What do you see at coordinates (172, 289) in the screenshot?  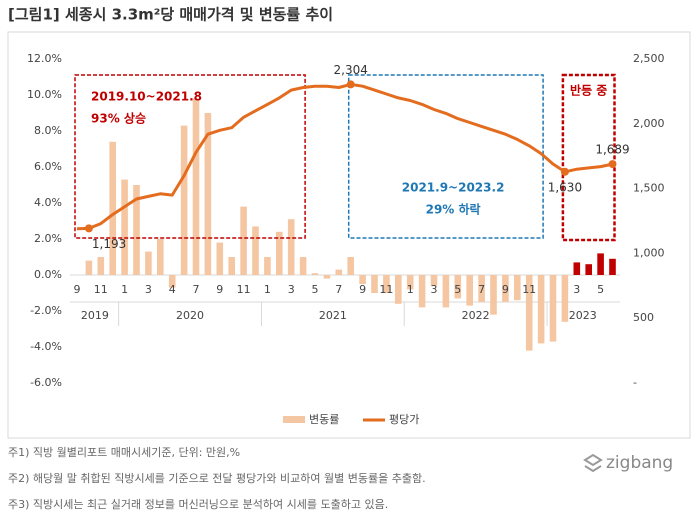 I see `x-tick-label: 4` at bounding box center [172, 289].